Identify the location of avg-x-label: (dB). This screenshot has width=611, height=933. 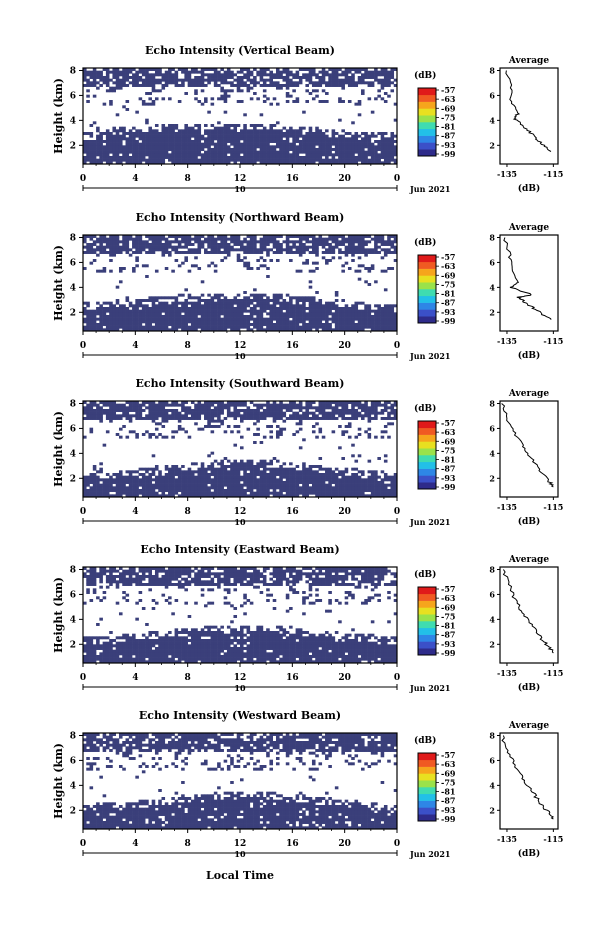
(529, 355).